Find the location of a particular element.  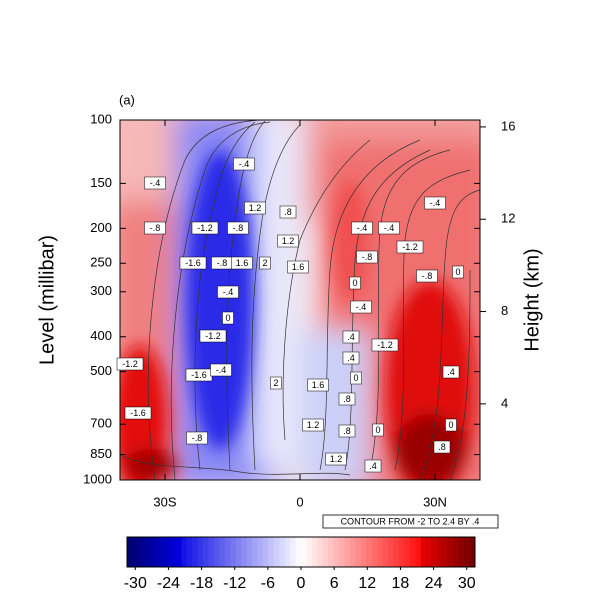

contour-label: 2 is located at coordinates (264, 263).